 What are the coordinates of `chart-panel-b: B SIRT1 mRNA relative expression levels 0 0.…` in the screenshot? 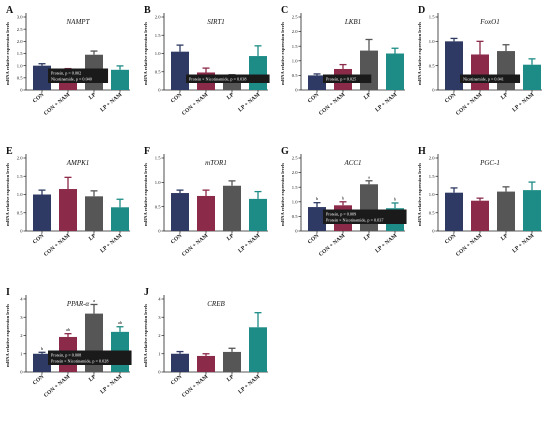 It's located at (206, 61).